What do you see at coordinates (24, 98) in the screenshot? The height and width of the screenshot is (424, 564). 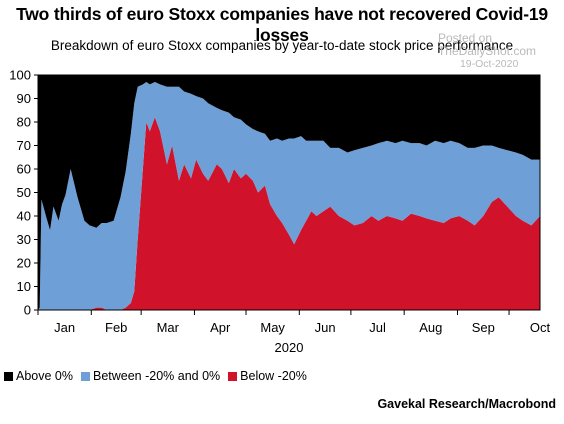 I see `y-tick-label: 90` at bounding box center [24, 98].